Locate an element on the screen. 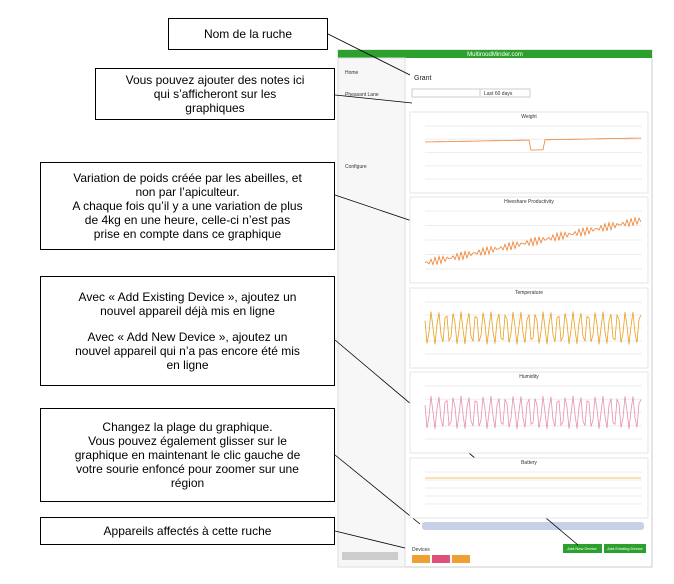  chart-title: Weight is located at coordinates (529, 117).